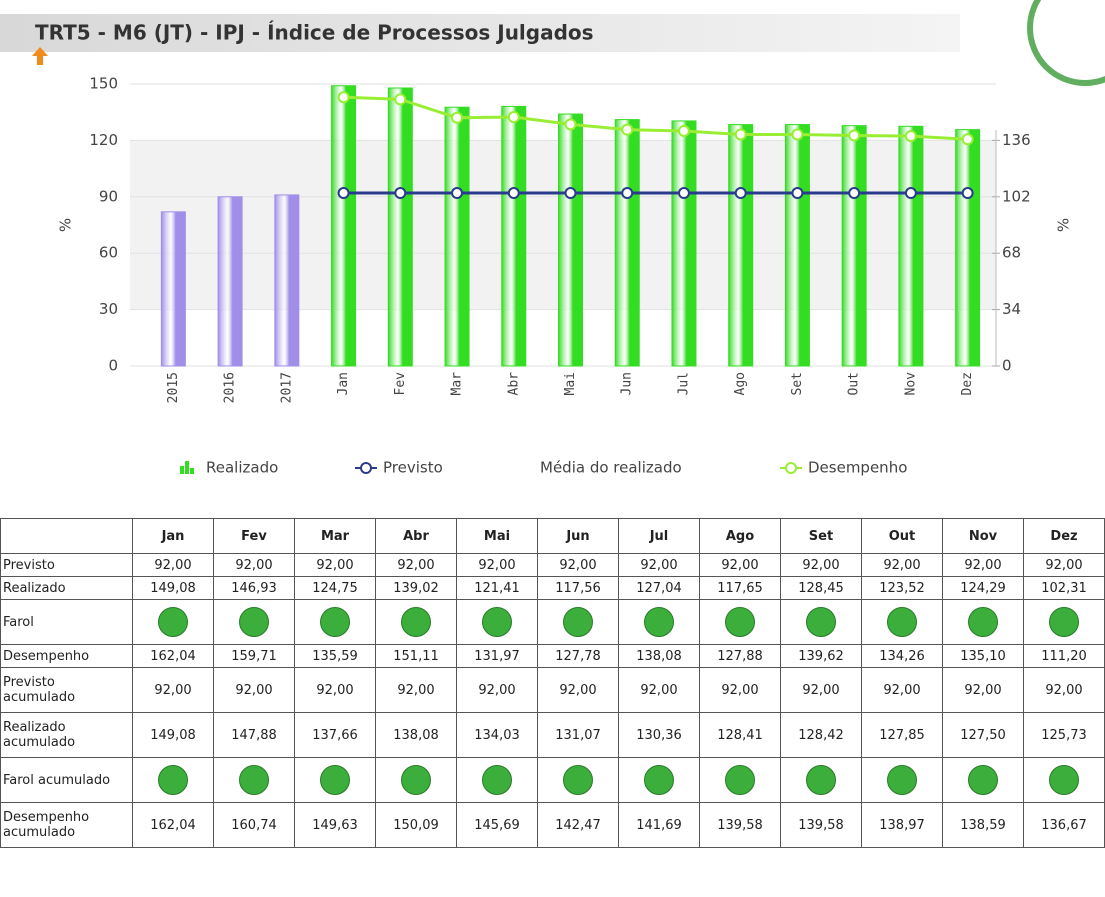  Describe the element at coordinates (413, 468) in the screenshot. I see `legend-label: Previsto` at that location.